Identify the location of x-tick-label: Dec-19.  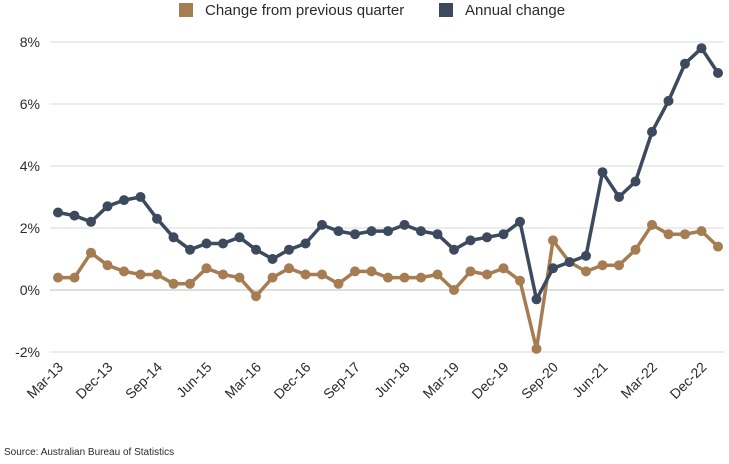
(489, 380).